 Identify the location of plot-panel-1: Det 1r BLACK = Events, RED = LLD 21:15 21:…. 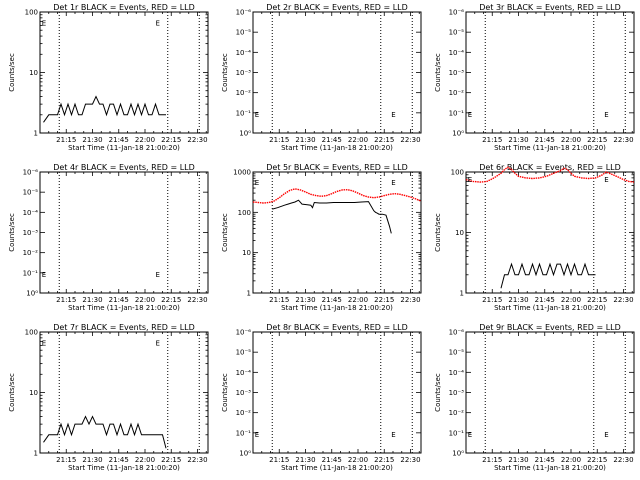
(108, 77).